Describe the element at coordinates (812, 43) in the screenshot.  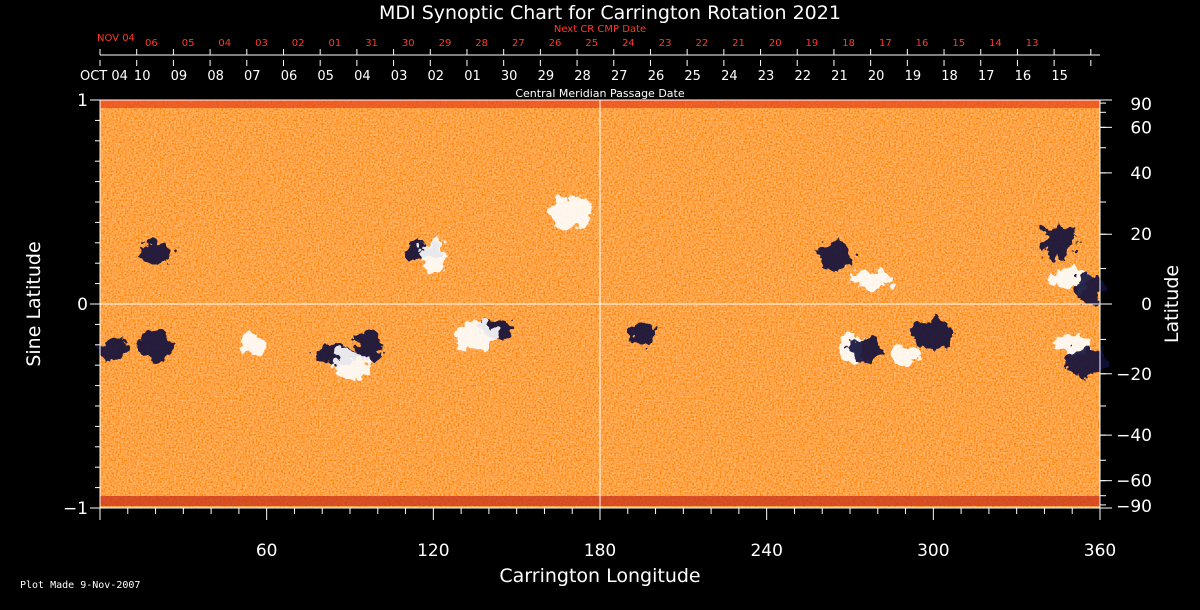
I see `next-cr-date-label: 19` at that location.